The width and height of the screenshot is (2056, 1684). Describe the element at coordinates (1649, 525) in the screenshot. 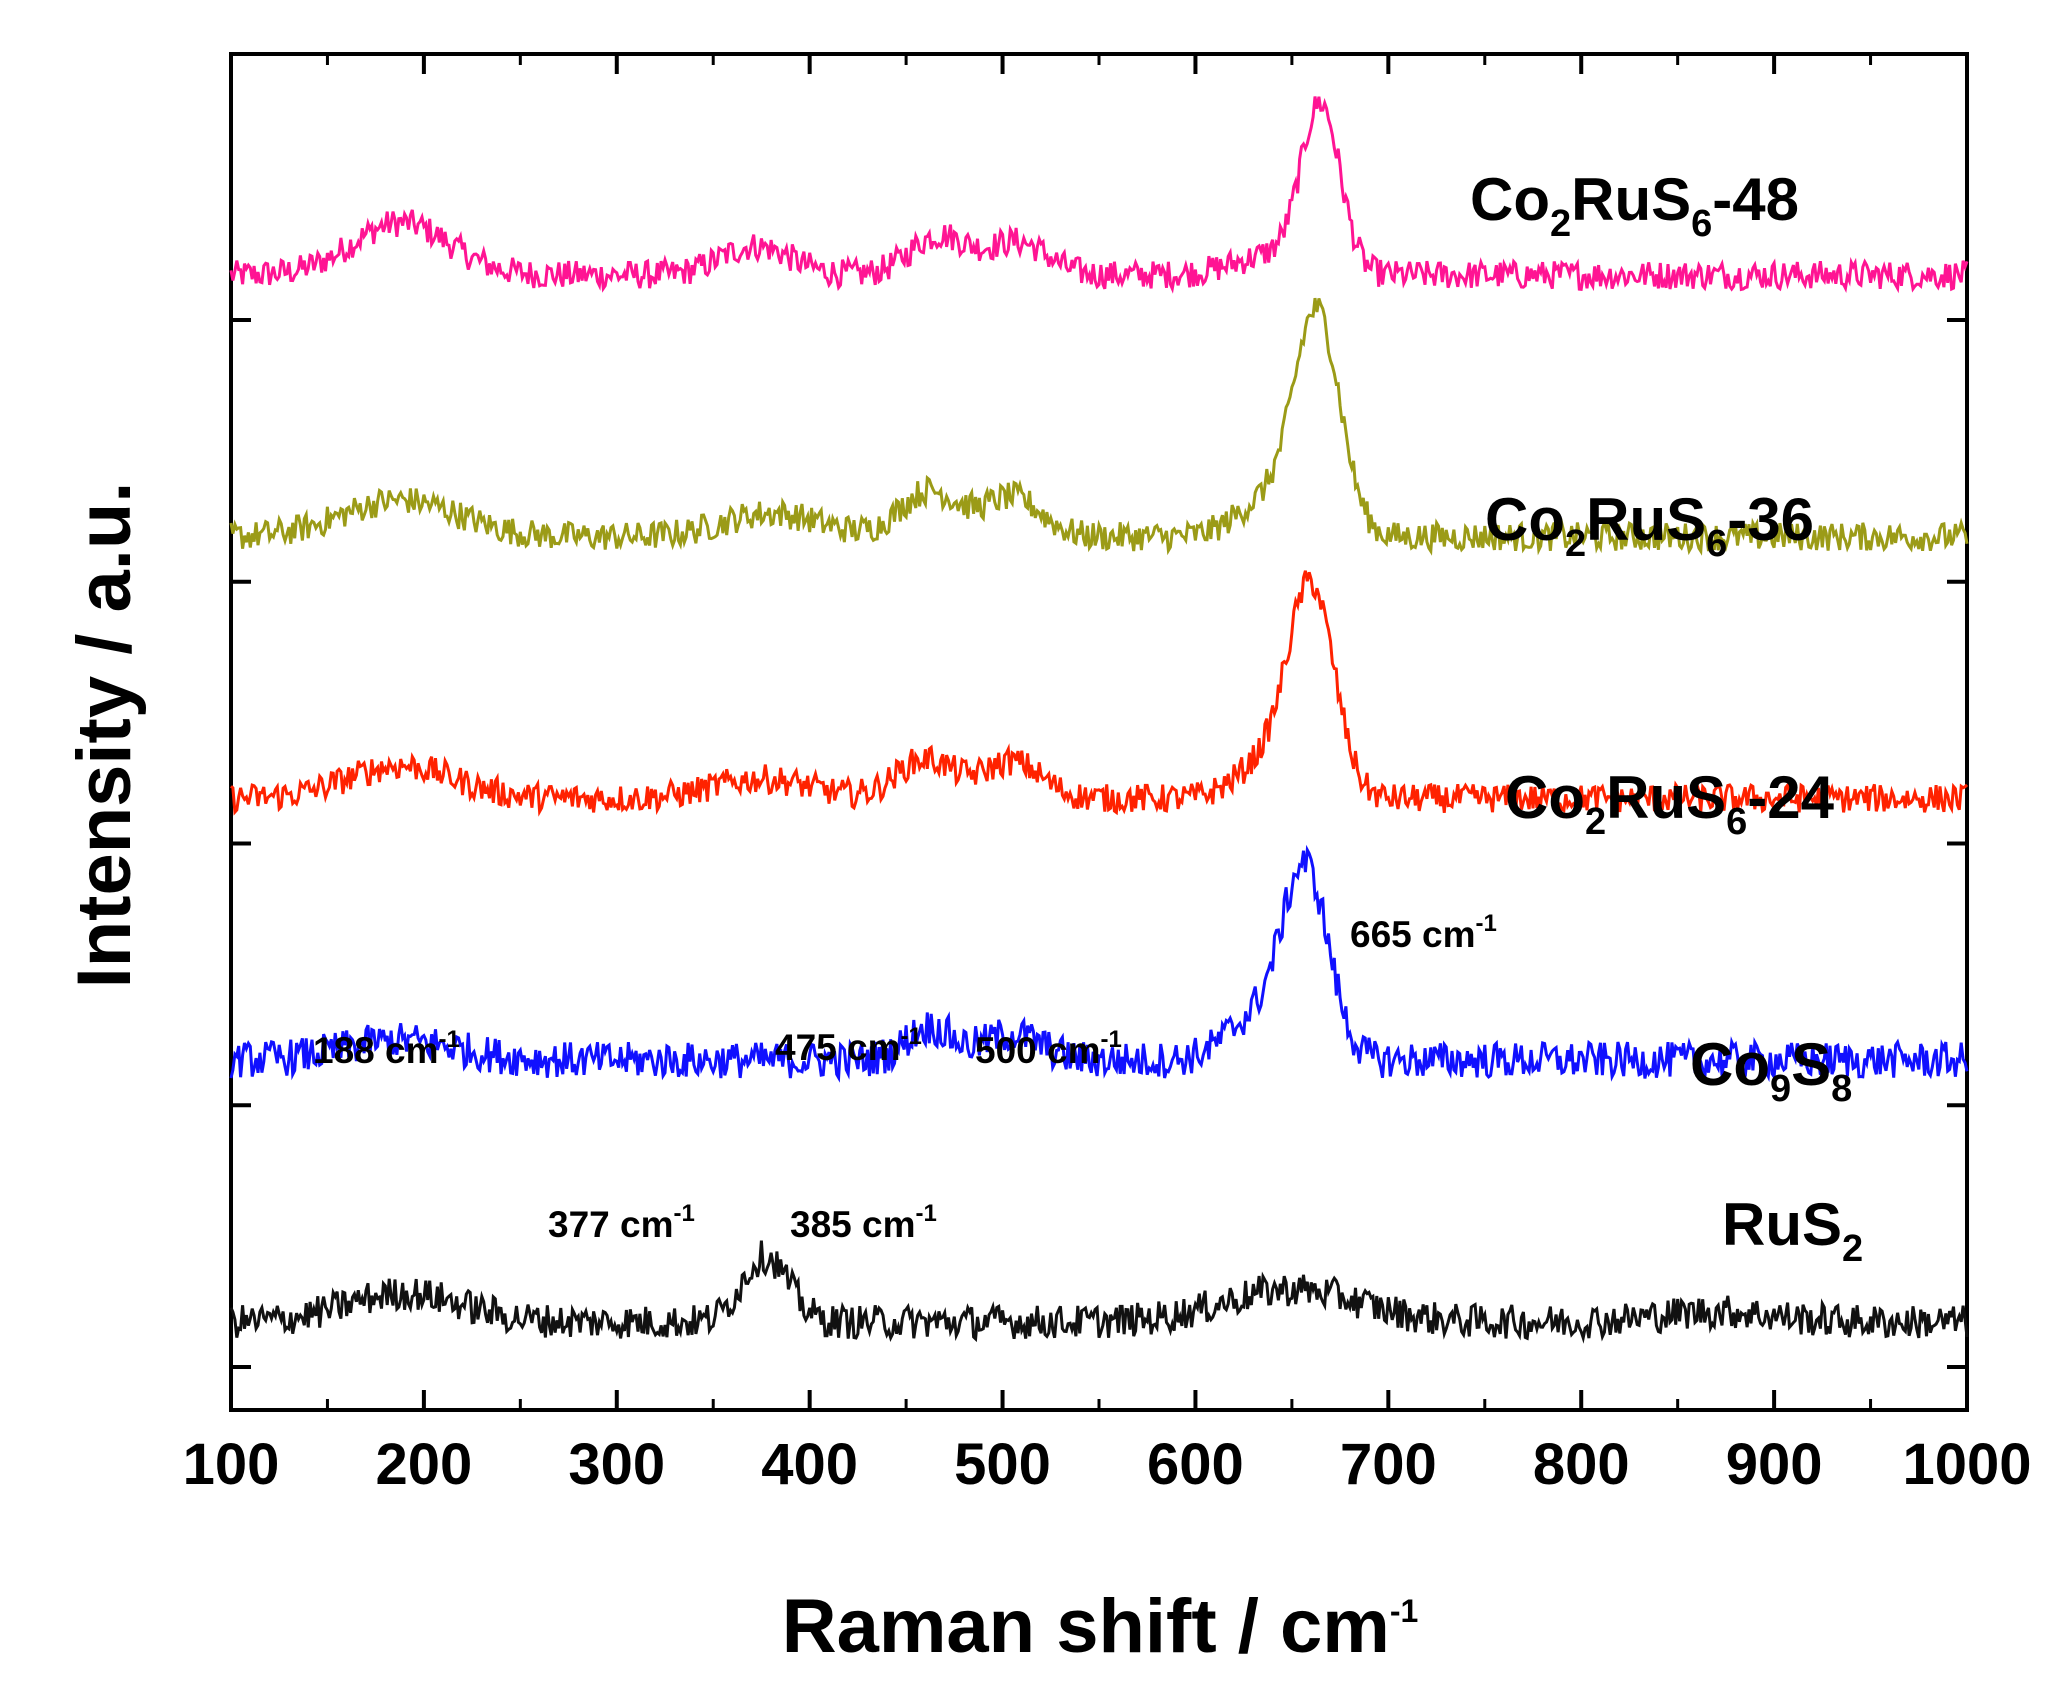

I see `series-label: Co2RuS6-36` at that location.